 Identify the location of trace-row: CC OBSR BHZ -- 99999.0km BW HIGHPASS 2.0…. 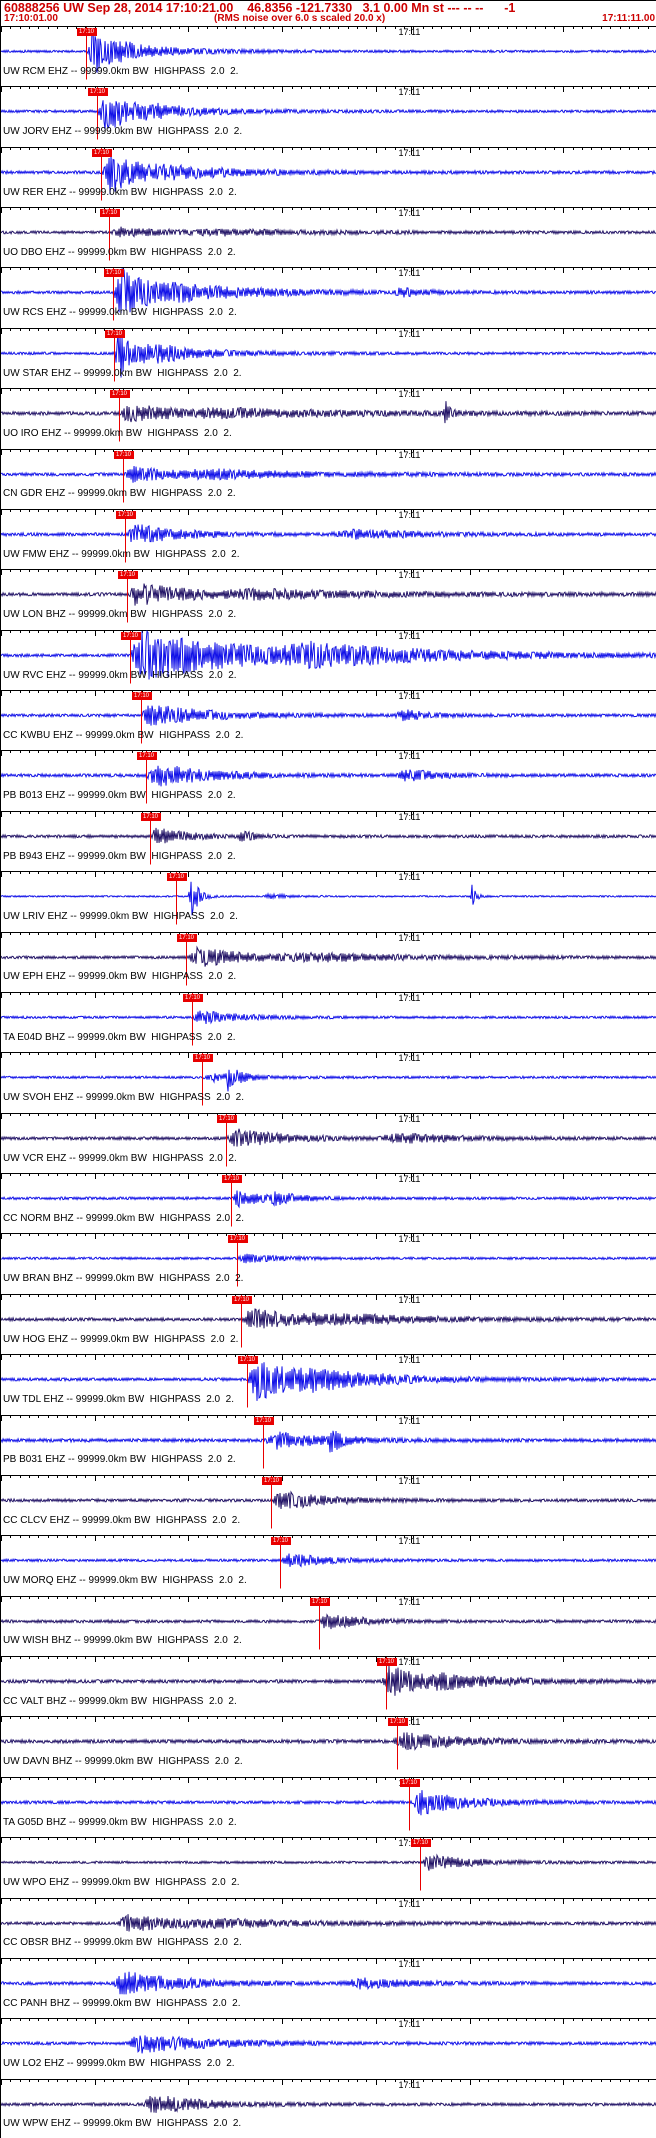
(328, 1927).